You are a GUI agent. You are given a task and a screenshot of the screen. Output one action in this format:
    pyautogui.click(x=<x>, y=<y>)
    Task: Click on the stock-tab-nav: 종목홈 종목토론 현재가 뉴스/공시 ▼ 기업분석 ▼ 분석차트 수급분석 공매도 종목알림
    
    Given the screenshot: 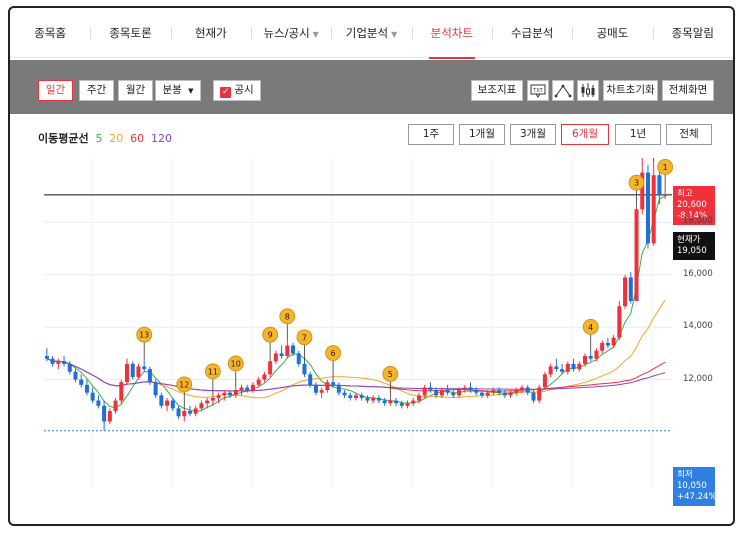 What is the action you would take?
    pyautogui.click(x=371, y=33)
    